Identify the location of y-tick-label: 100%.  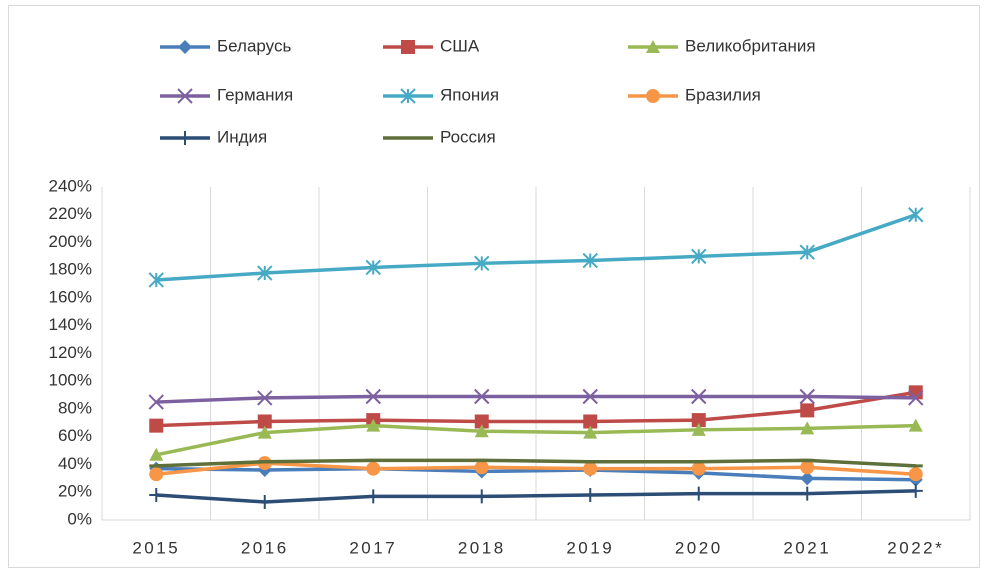
(70, 380).